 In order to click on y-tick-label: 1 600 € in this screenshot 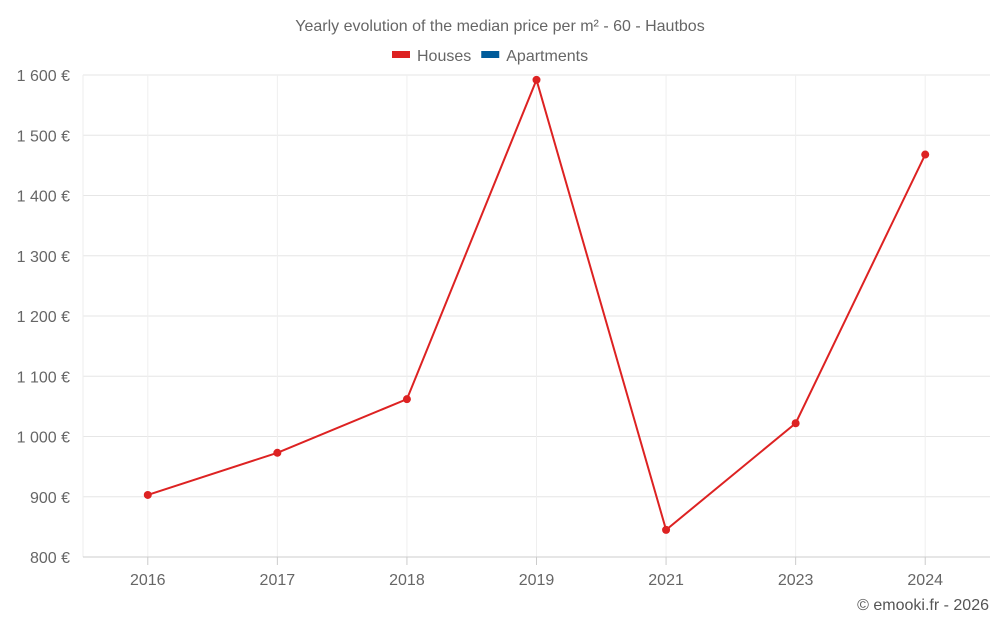, I will do `click(43, 76)`.